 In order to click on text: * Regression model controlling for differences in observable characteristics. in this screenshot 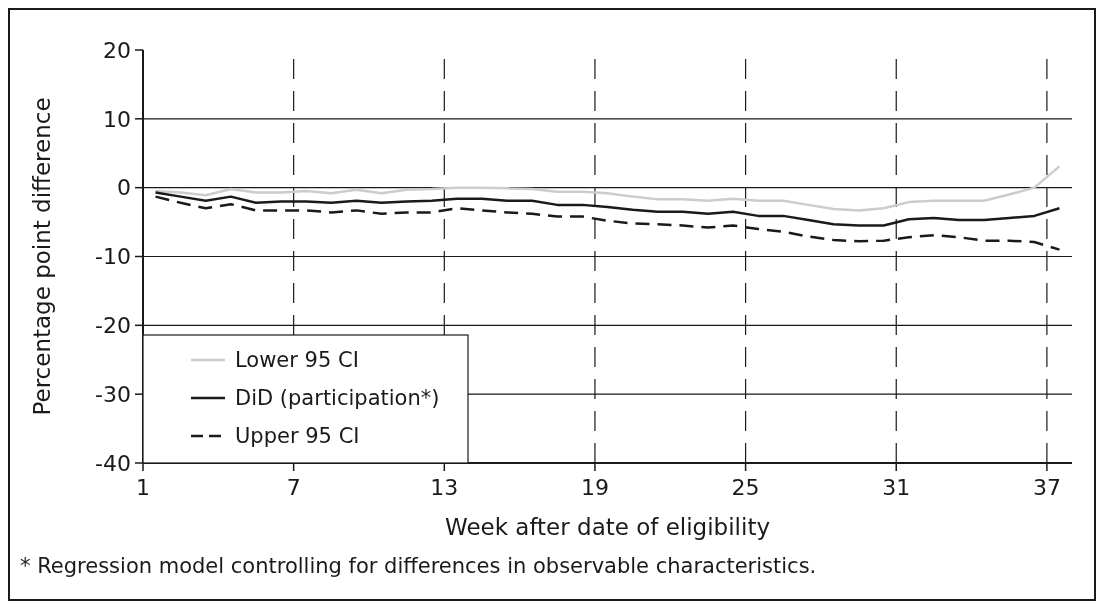, I will do `click(418, 566)`.